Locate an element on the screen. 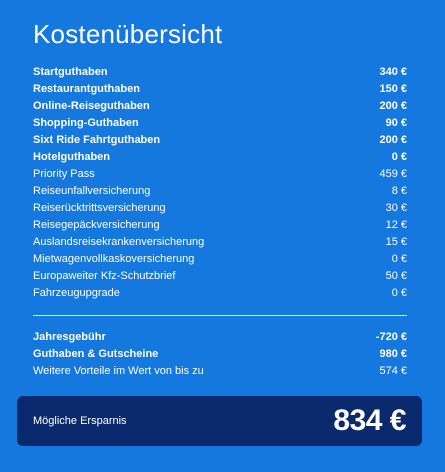 Image resolution: width=445 pixels, height=472 pixels. benefit-label: Europaweiter Kfz-Schutzbrief is located at coordinates (104, 276).